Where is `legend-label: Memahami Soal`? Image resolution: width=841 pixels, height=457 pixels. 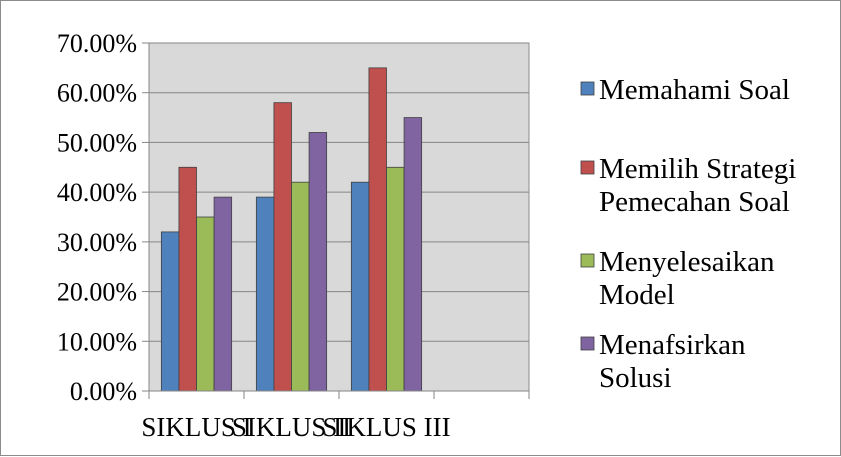 legend-label: Memahami Soal is located at coordinates (694, 90).